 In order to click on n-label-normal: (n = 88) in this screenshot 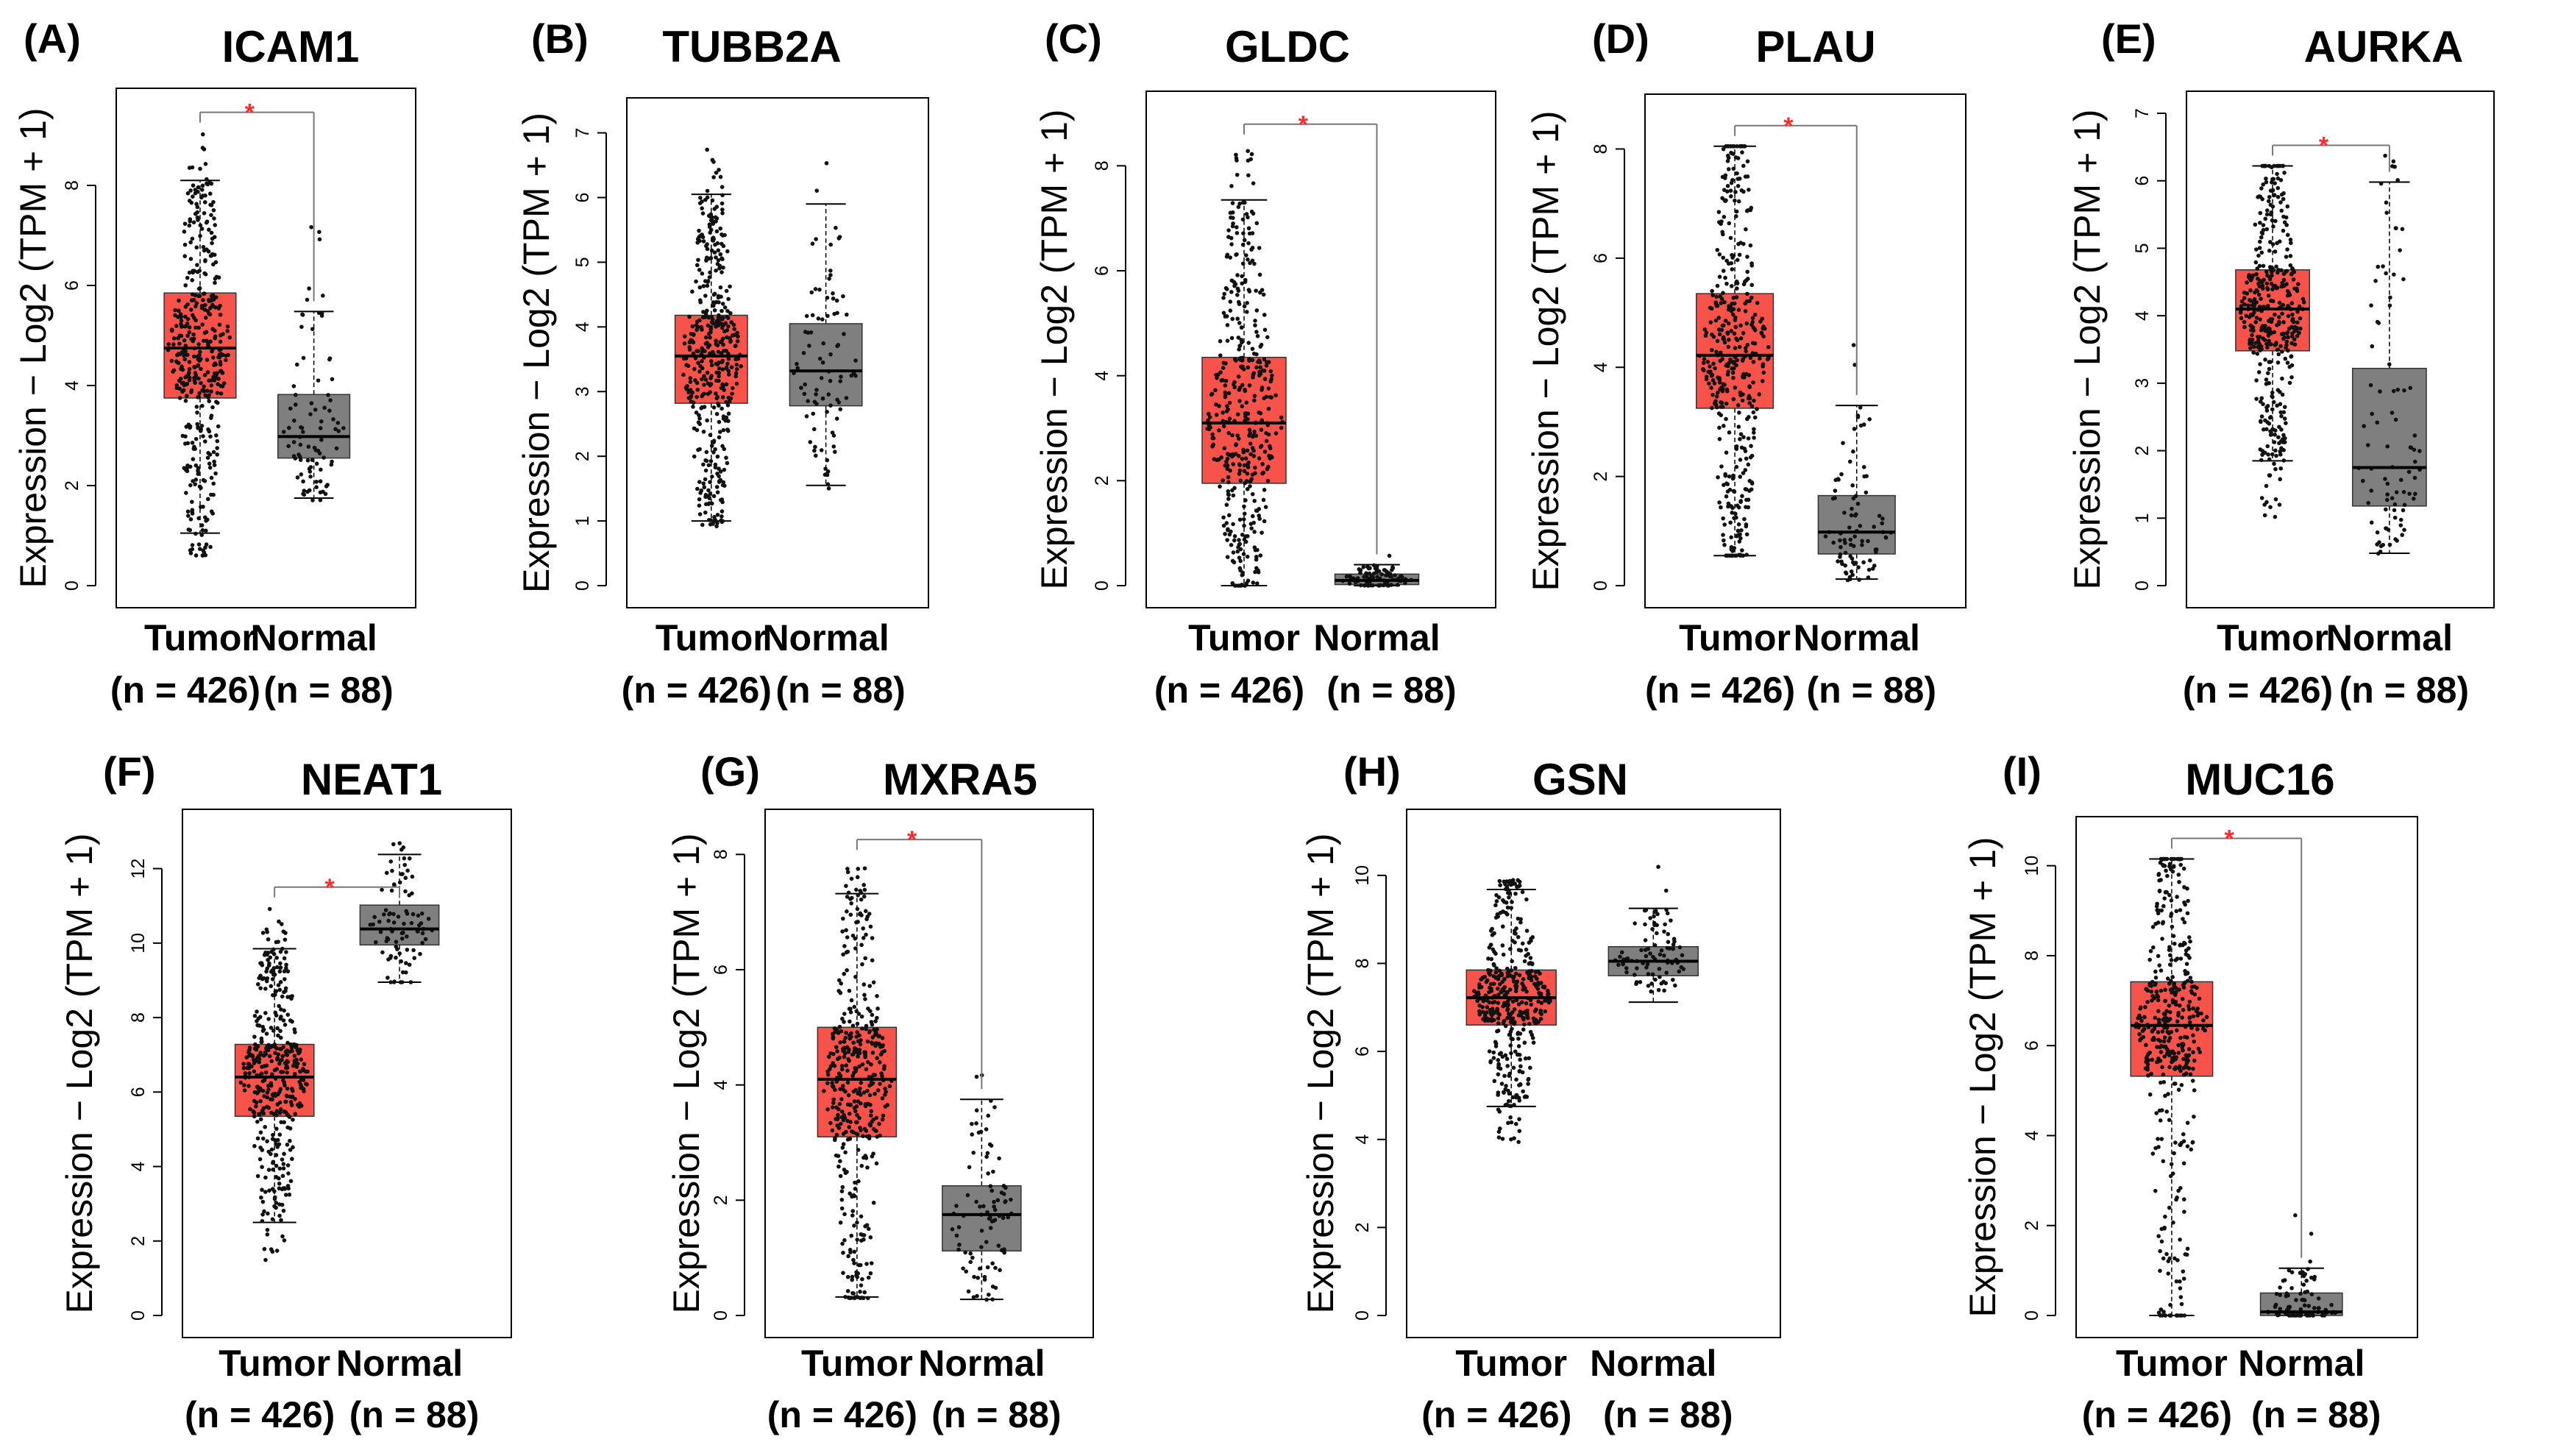, I will do `click(2404, 691)`.